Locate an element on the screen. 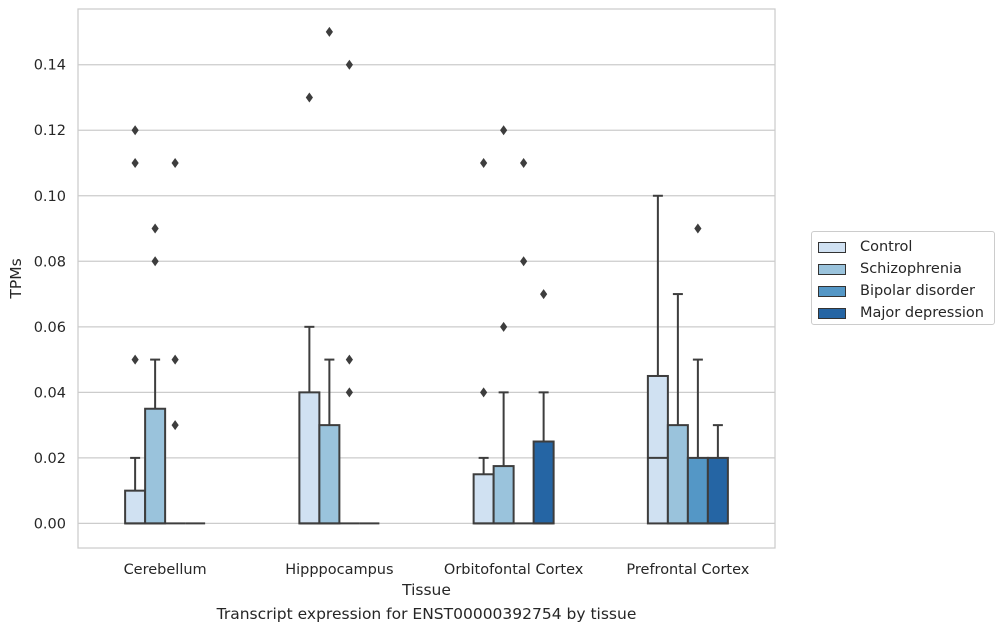 This screenshot has width=1007, height=634. x-tick-label-orbitofontal-cortex: Orbitofontal Cortex is located at coordinates (514, 570).